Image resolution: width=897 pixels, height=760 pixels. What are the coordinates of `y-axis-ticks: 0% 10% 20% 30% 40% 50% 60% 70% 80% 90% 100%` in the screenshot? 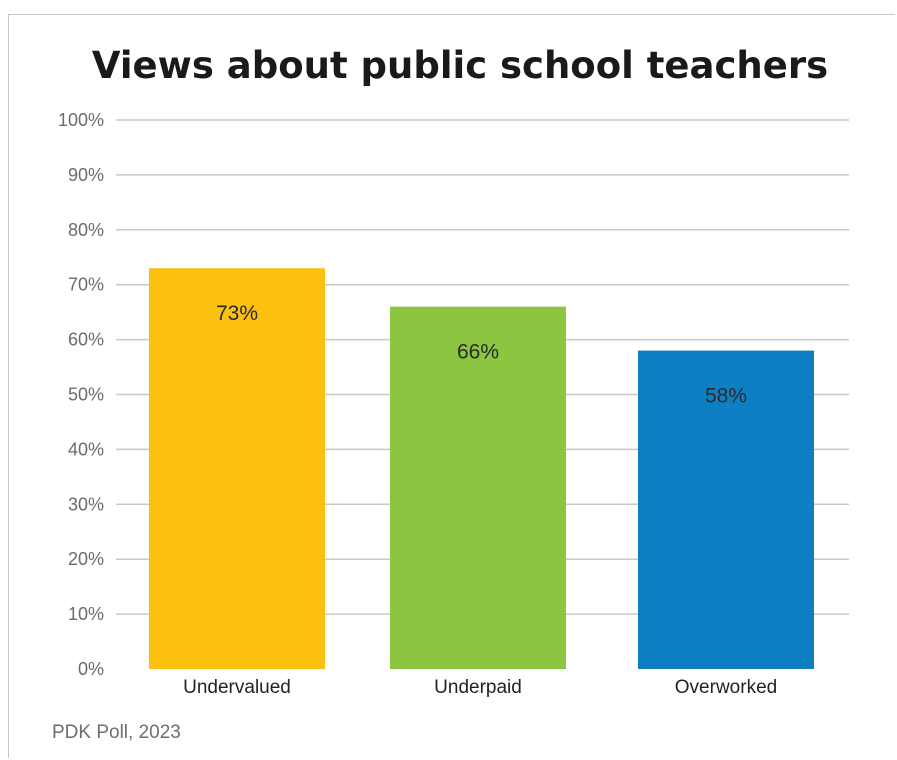 It's located at (81, 394).